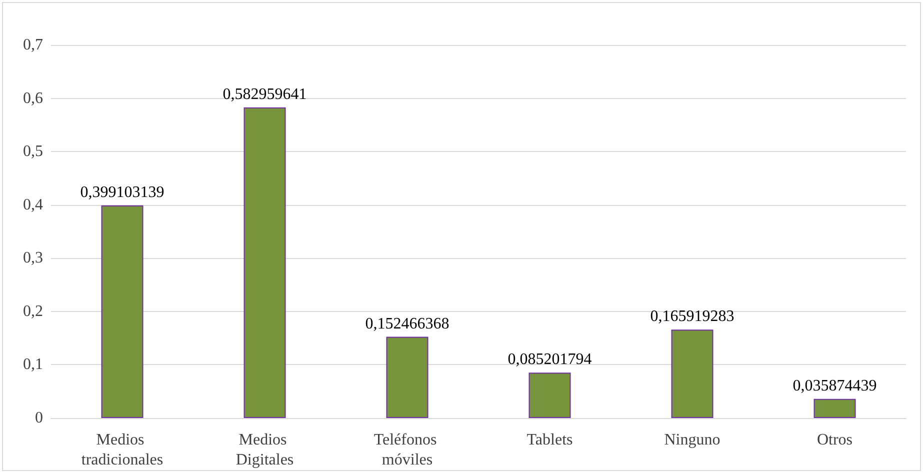 Image resolution: width=923 pixels, height=473 pixels. What do you see at coordinates (265, 450) in the screenshot?
I see `x-tick-label: Medios Digitales` at bounding box center [265, 450].